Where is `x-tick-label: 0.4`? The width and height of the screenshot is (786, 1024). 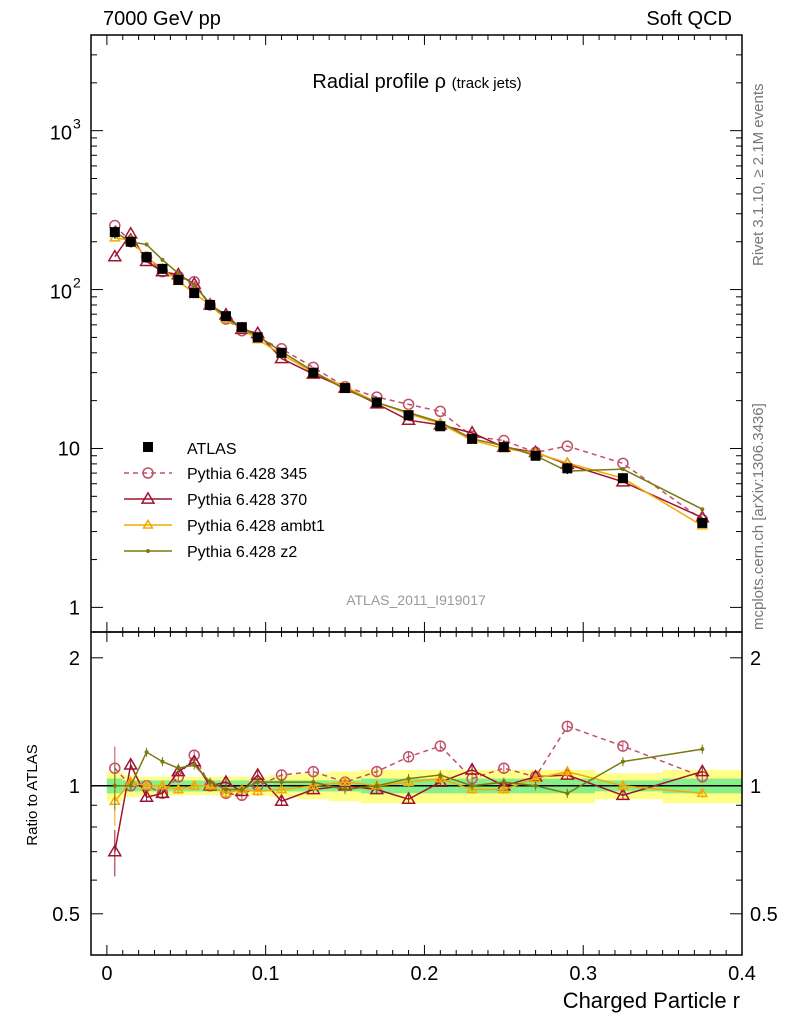 x-tick-label: 0.4 is located at coordinates (742, 974).